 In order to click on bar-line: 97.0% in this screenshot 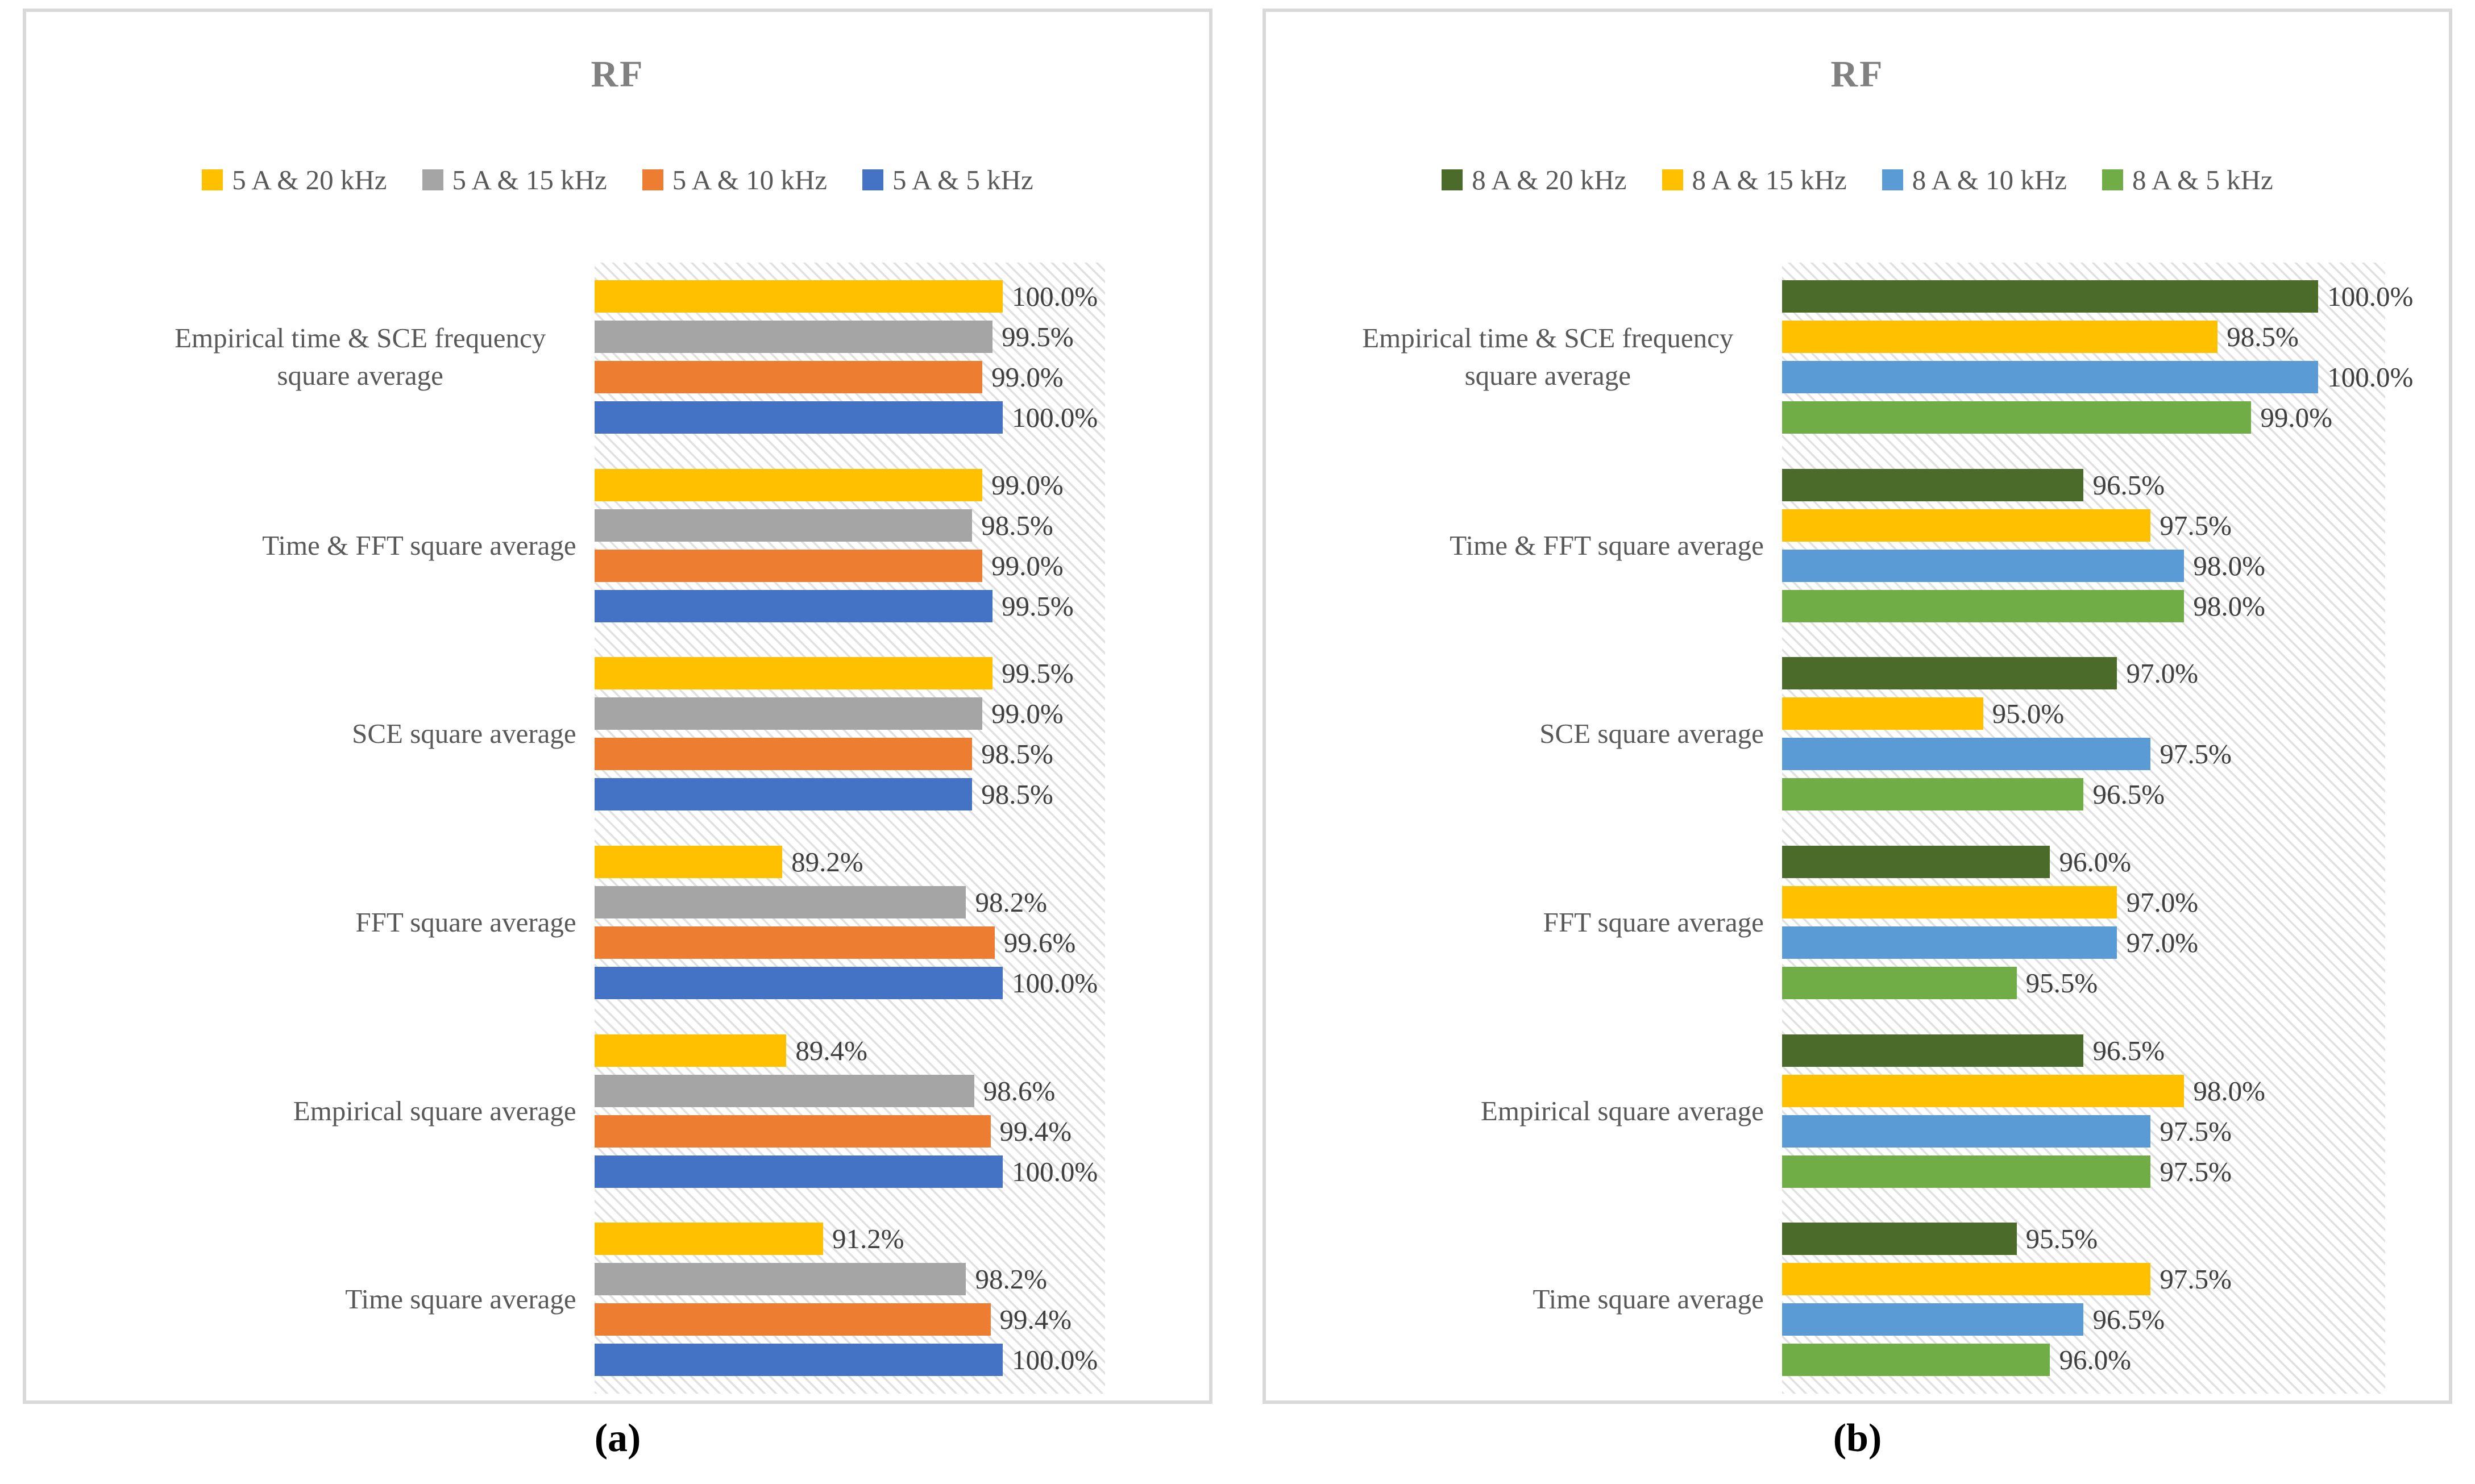, I will do `click(2083, 943)`.